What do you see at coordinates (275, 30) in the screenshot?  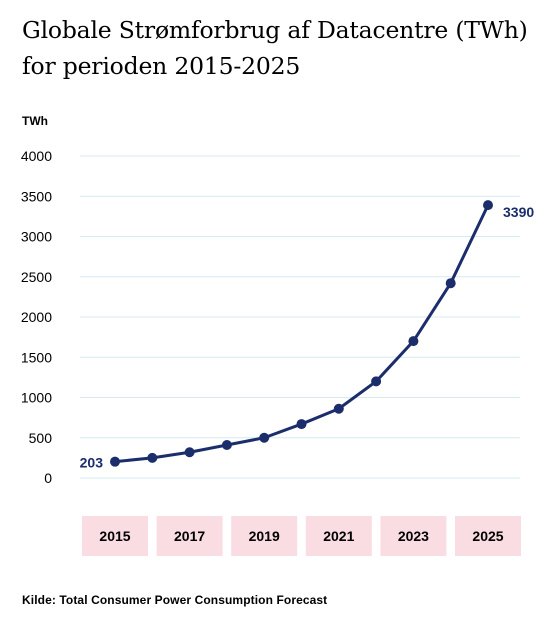 I see `chart-title-line-1: Globale Strømforbrug af Datacentre (TWh)` at bounding box center [275, 30].